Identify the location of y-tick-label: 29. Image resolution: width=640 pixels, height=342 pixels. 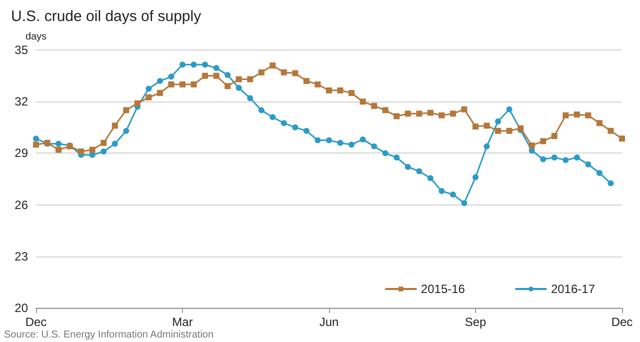
(21, 153).